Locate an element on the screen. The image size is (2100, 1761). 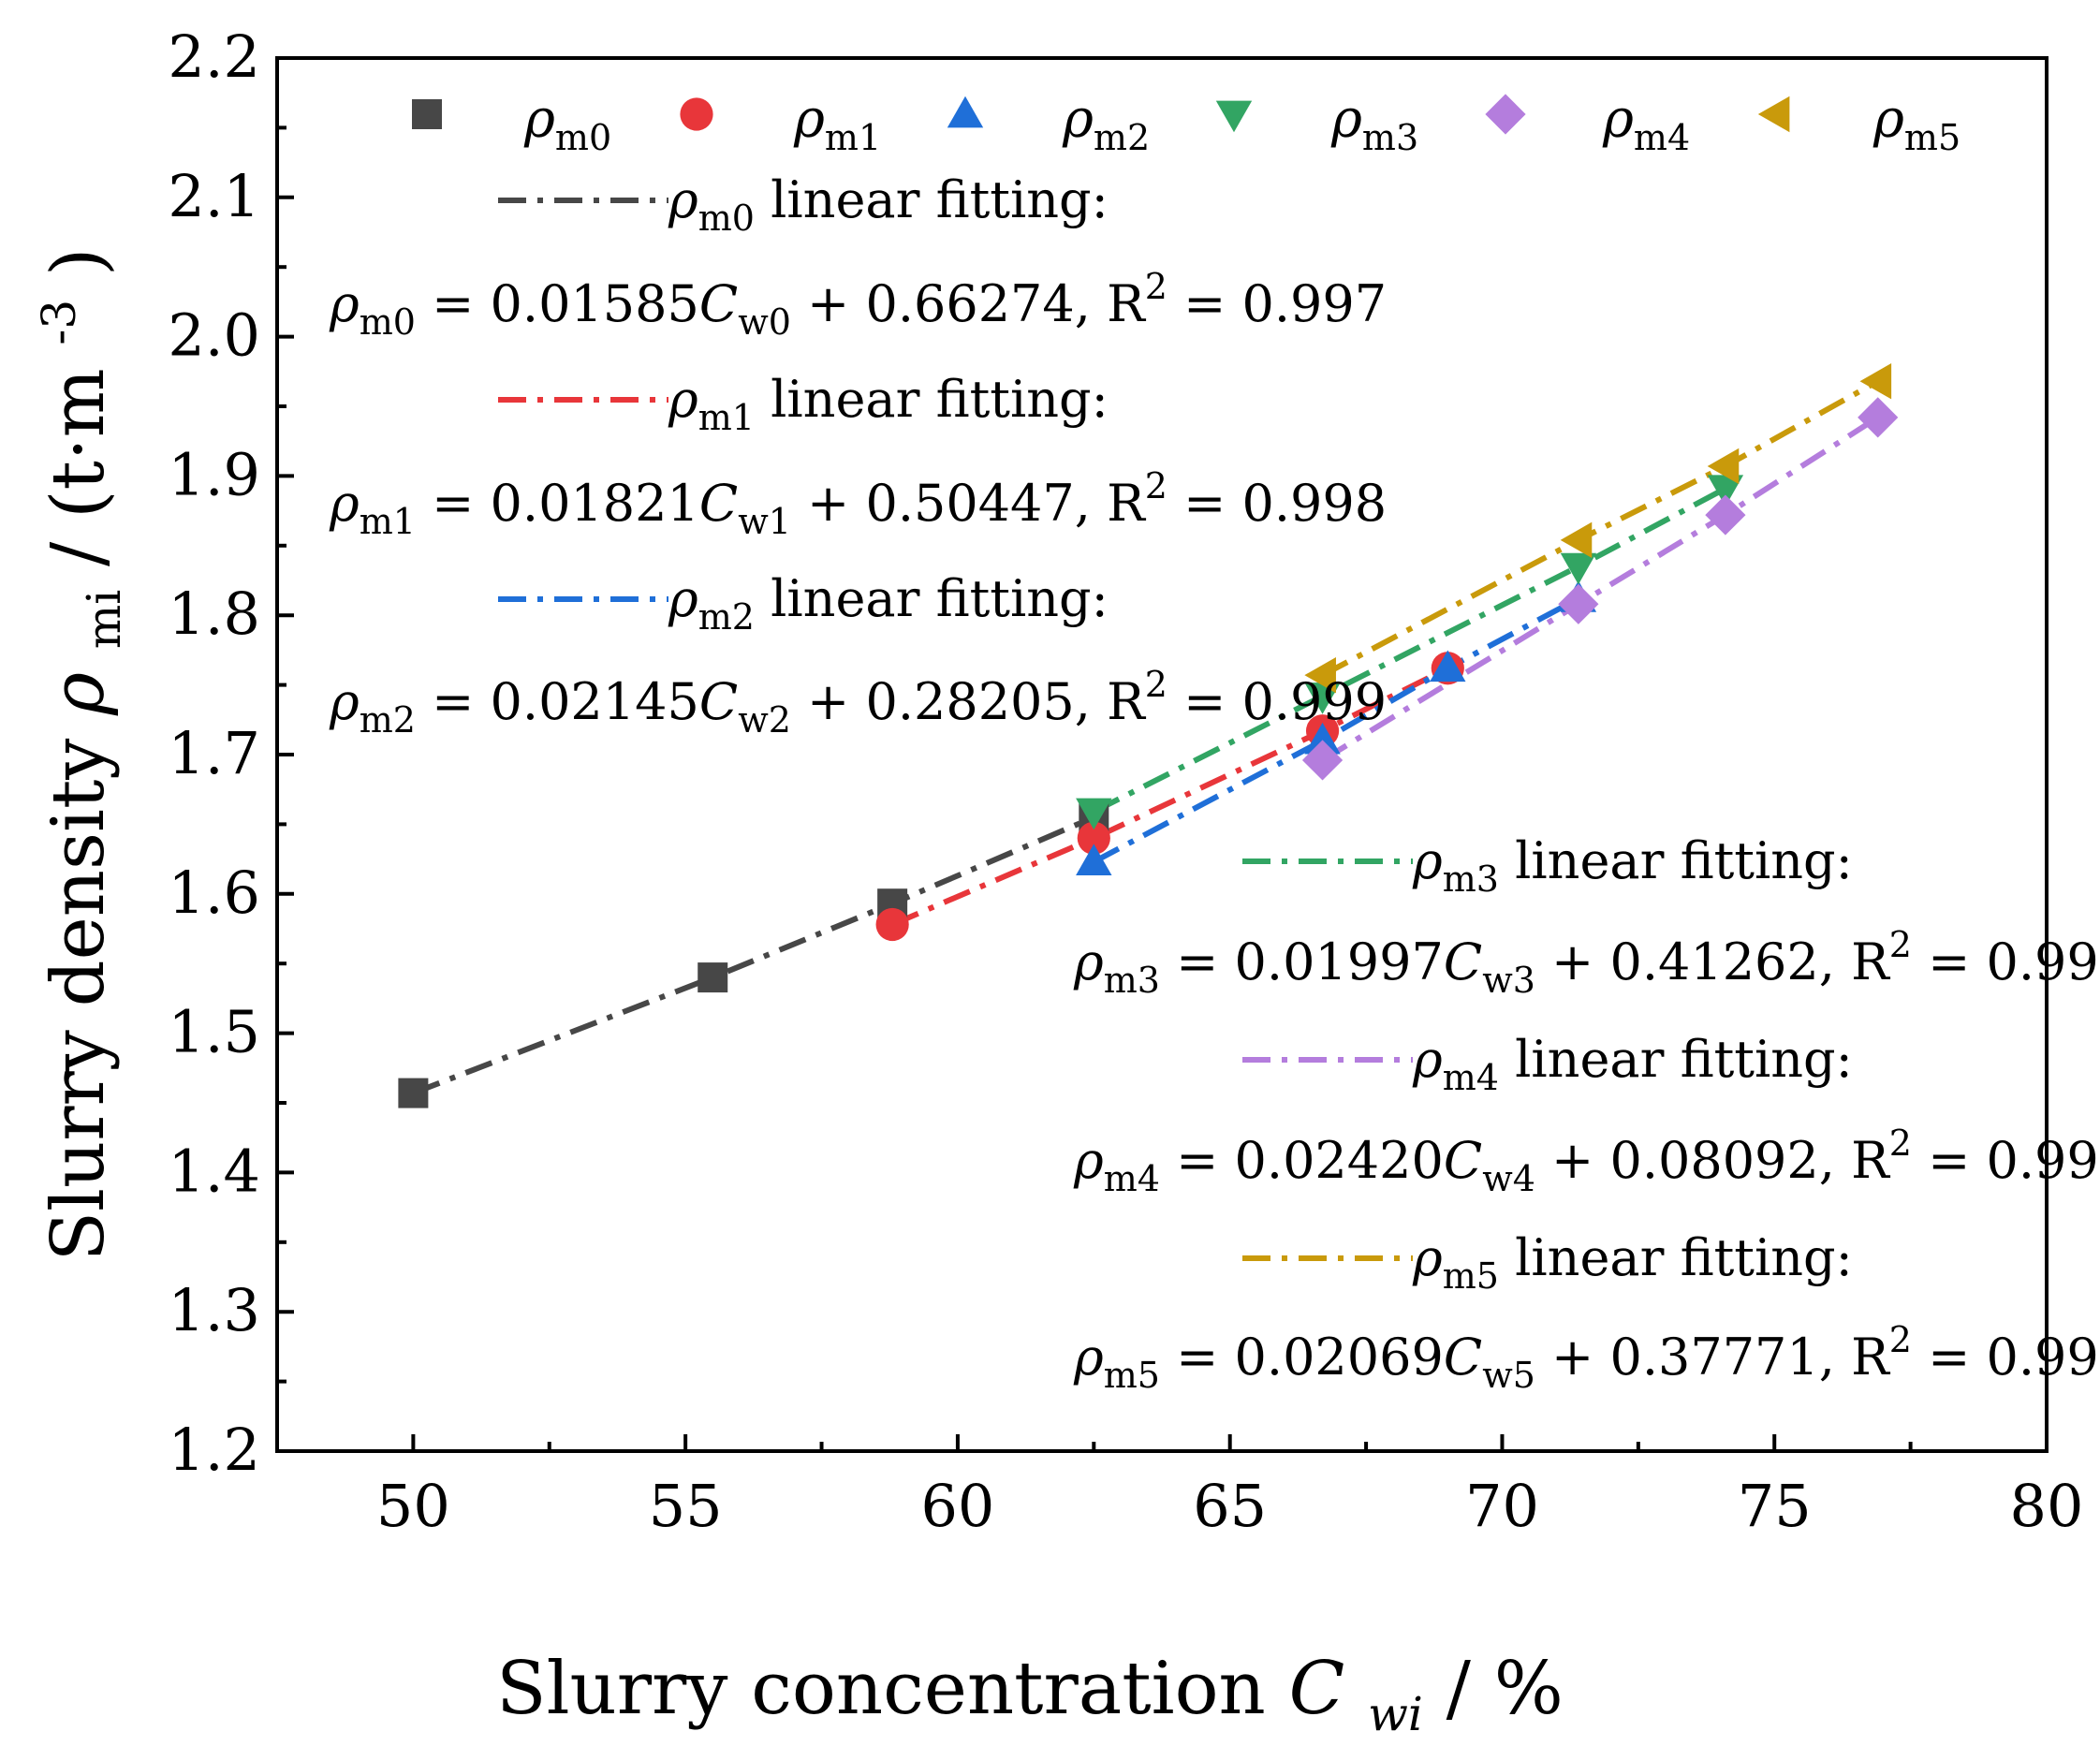
data-point-s4-p3 is located at coordinates (1878, 417).